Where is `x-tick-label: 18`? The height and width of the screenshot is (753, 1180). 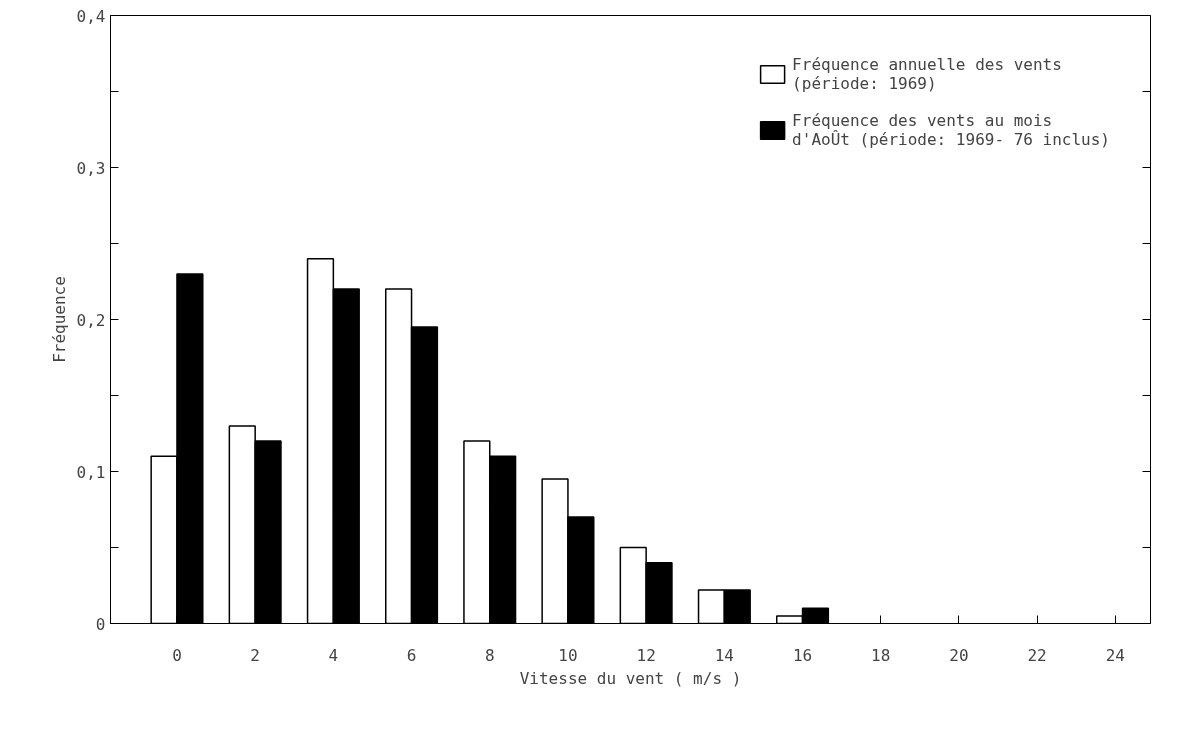 x-tick-label: 18 is located at coordinates (881, 655).